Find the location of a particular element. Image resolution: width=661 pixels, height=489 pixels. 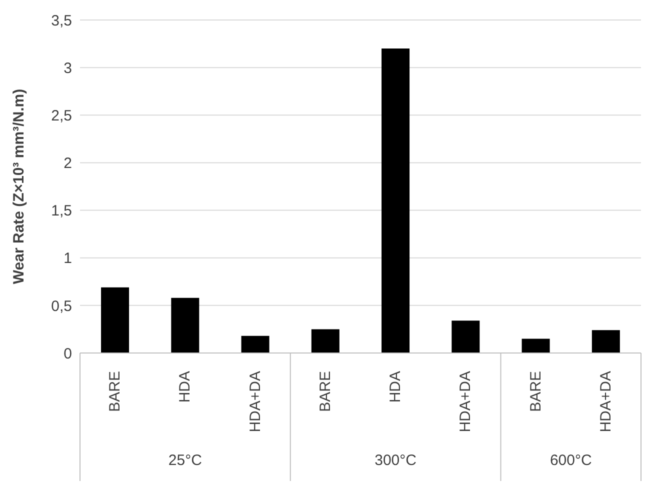

text: 25°C is located at coordinates (185, 460).